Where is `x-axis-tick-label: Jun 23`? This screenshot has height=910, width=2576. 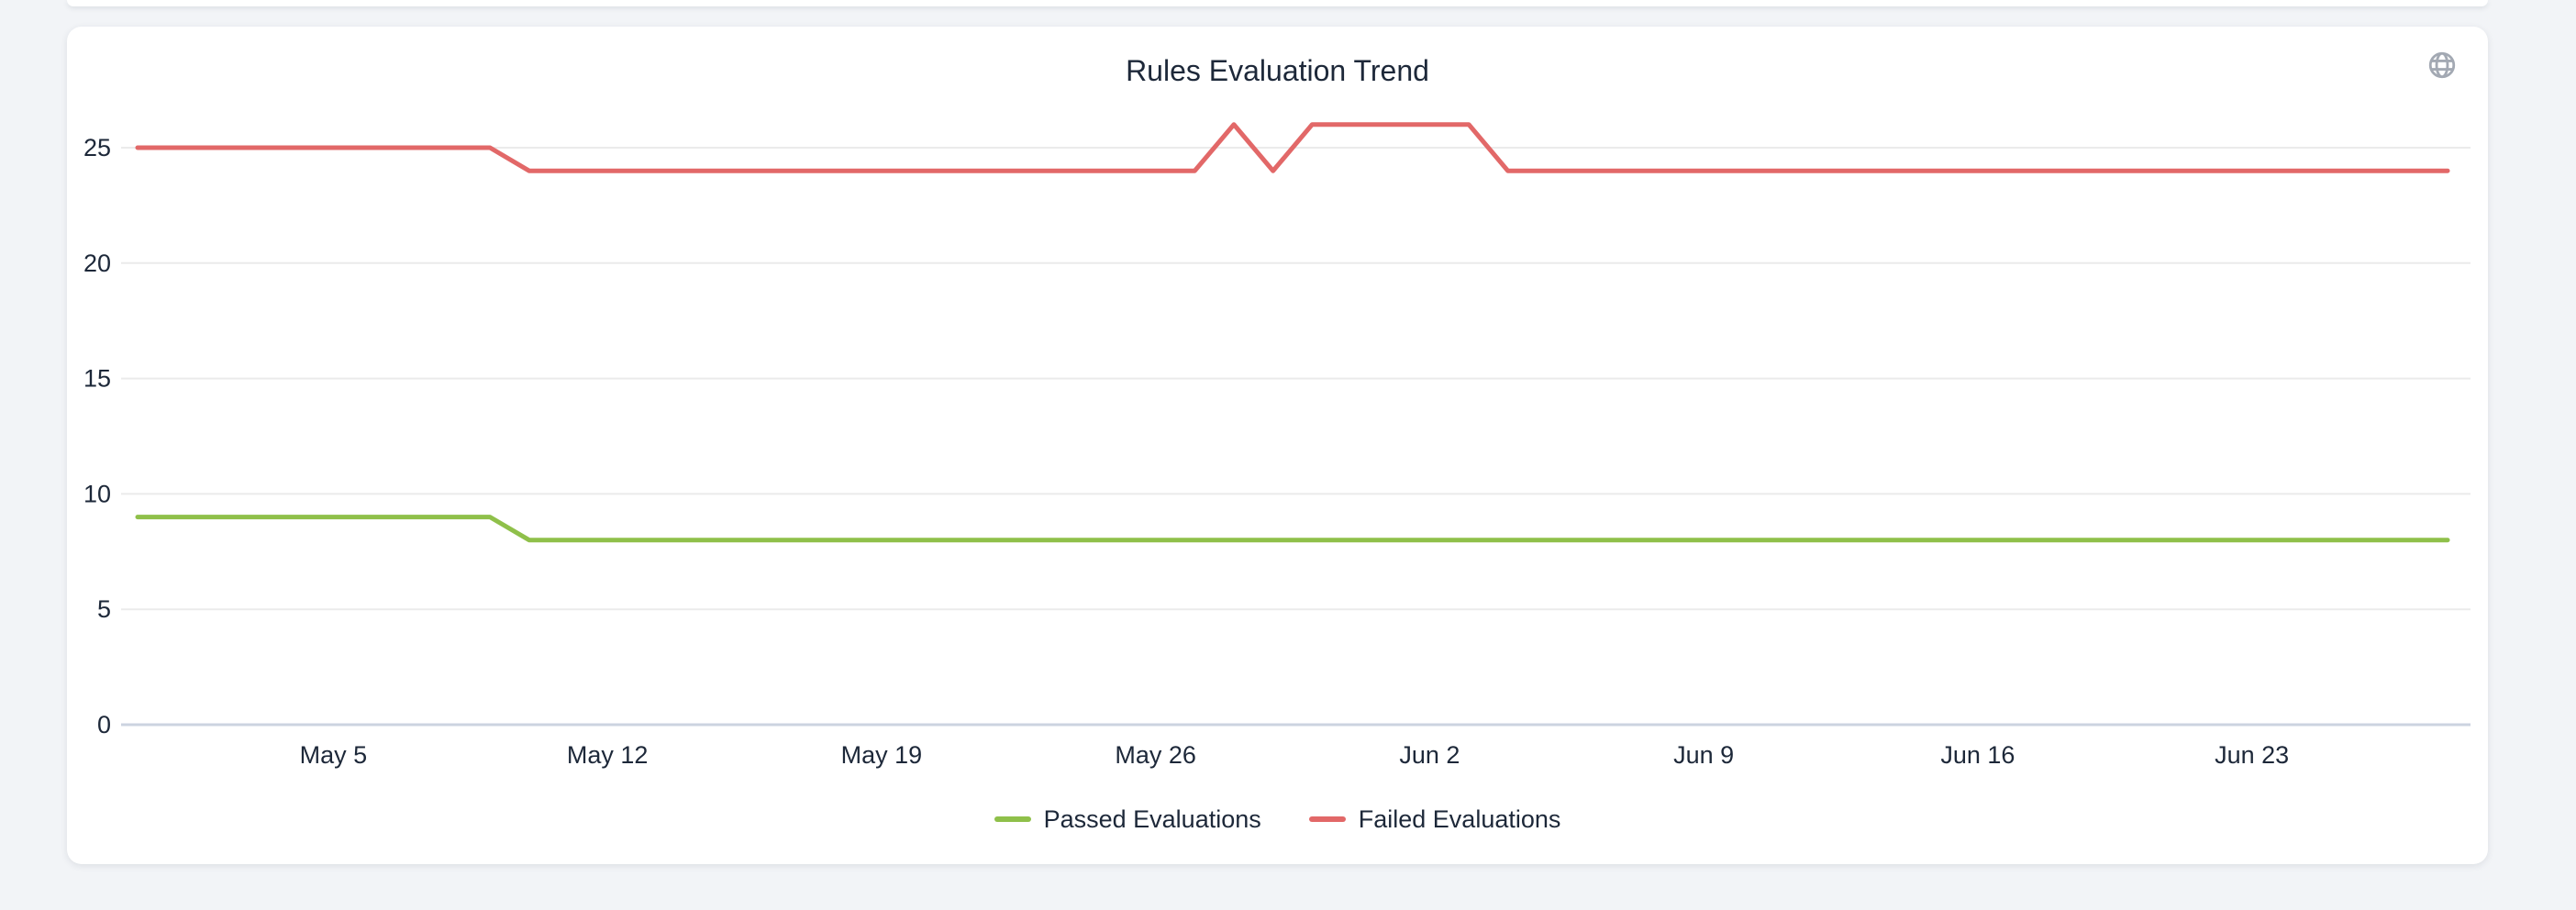
x-axis-tick-label: Jun 23 is located at coordinates (2252, 755).